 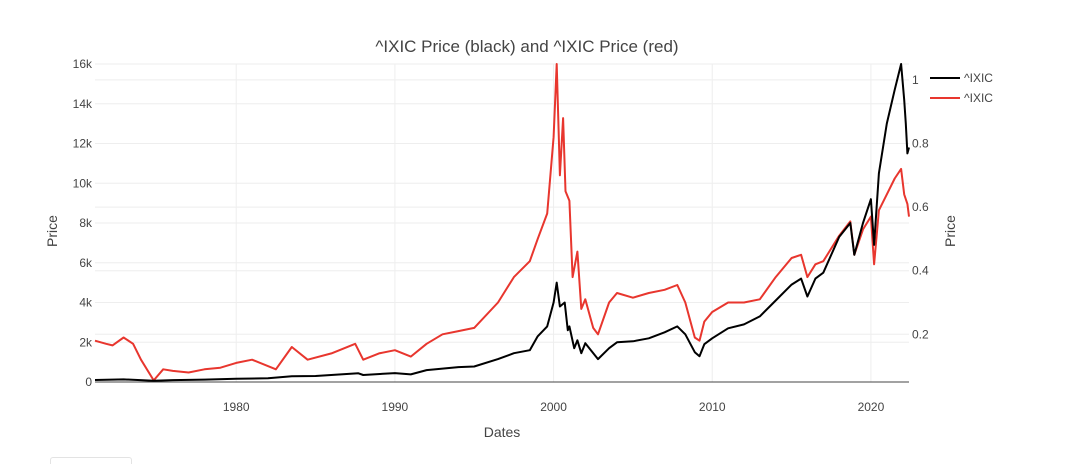 I want to click on y-left-tick-label: 6k, so click(x=86, y=263).